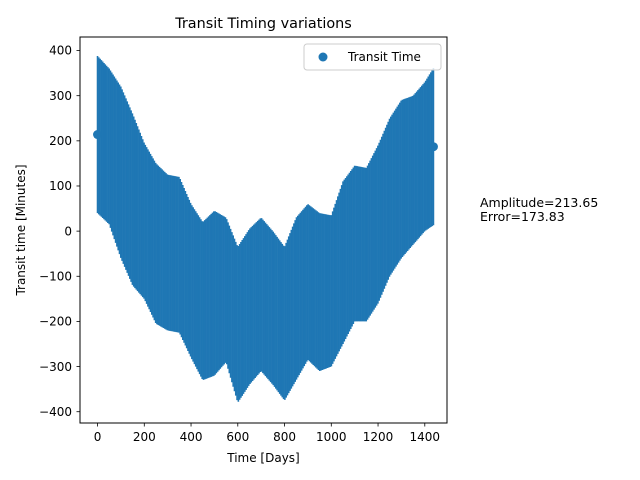 This screenshot has width=640, height=480. Describe the element at coordinates (425, 437) in the screenshot. I see `x-tick-label: 1400` at that location.